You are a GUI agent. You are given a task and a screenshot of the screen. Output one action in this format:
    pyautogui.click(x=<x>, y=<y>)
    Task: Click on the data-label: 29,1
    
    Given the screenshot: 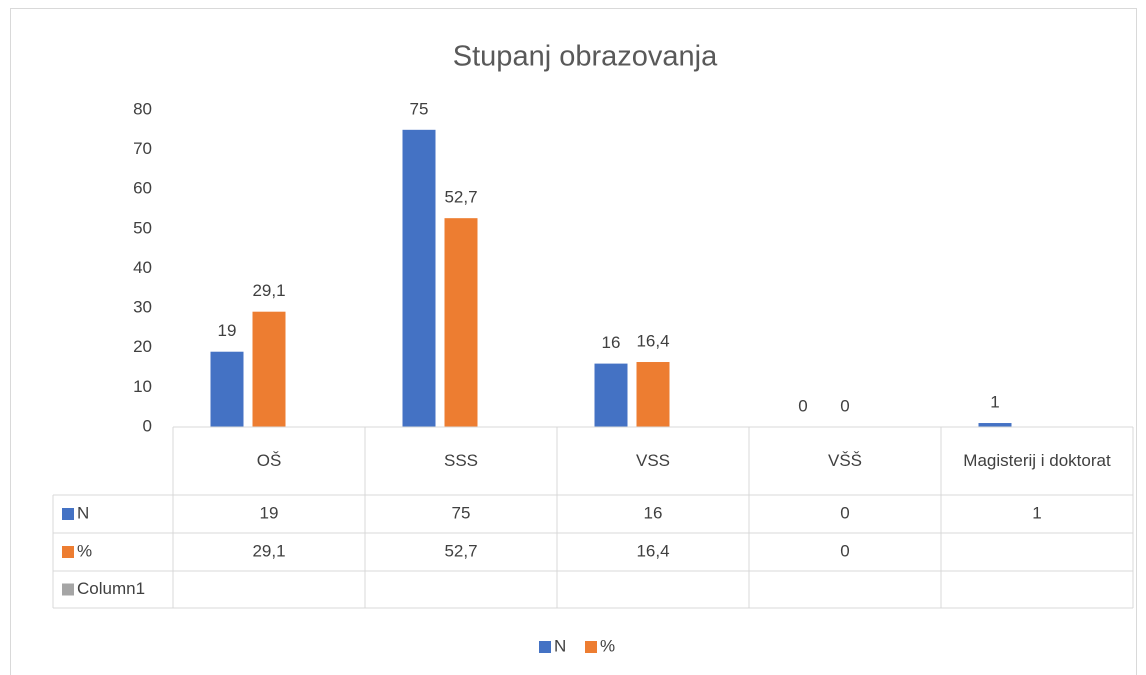 What is the action you would take?
    pyautogui.click(x=268, y=290)
    